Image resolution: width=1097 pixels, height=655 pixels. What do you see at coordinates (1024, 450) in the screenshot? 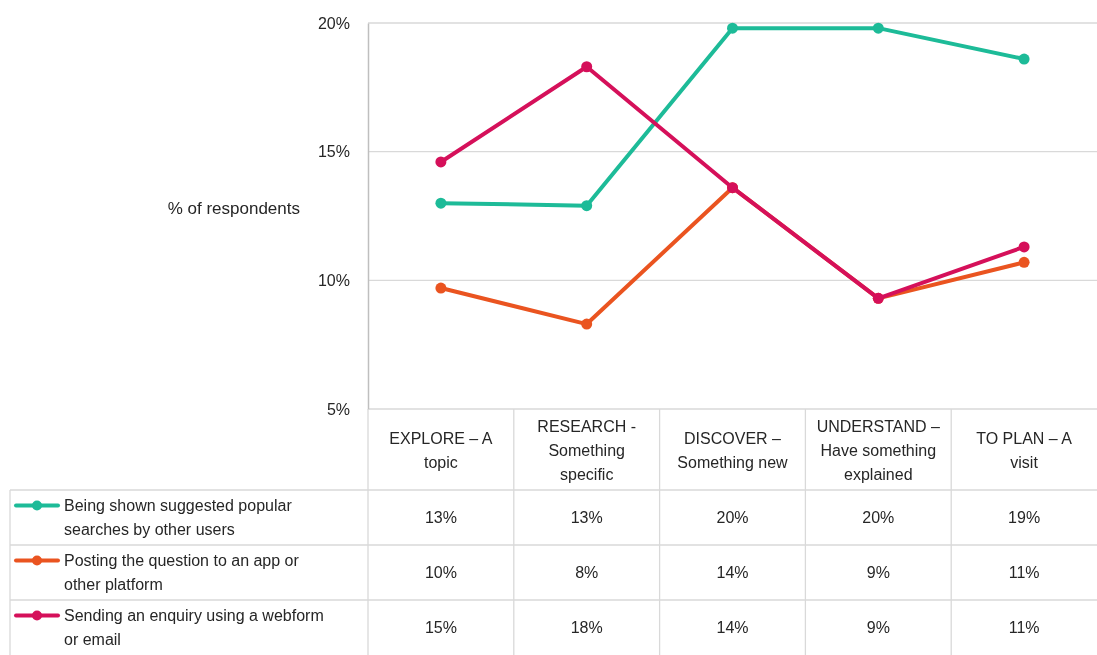
I see `x-tick-label: TO PLAN – A visit` at bounding box center [1024, 450].